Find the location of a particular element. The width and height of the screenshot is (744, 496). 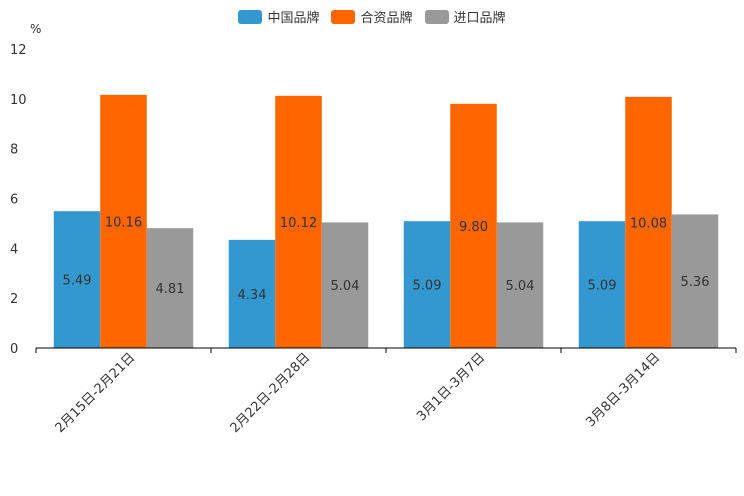

bar-value-label: 5.36 is located at coordinates (695, 282).